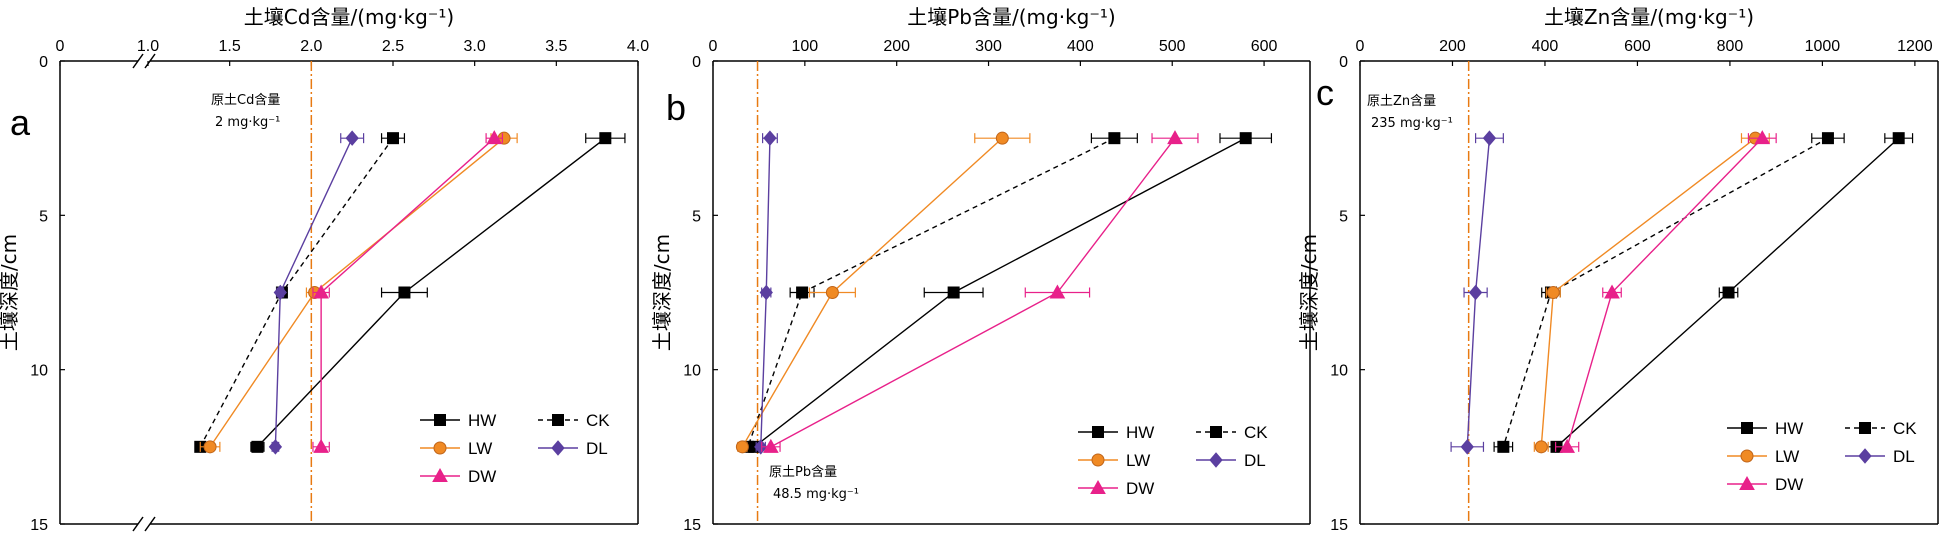  I want to click on x-axis-title: 土壤Zn含量/(mg·kg⁻¹), so click(1649, 17).